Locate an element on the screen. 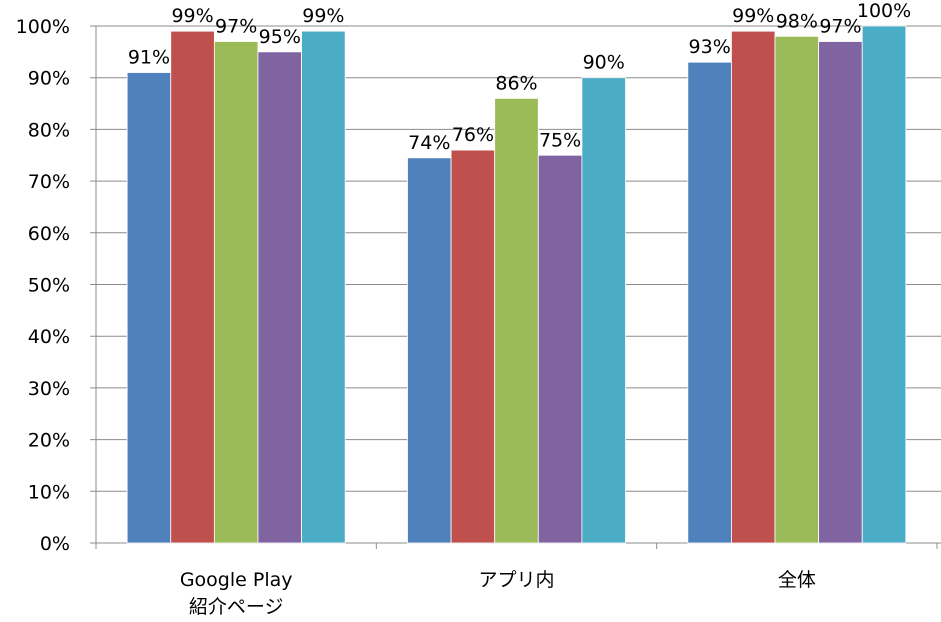 The height and width of the screenshot is (622, 941). category-label: 紹介ページ is located at coordinates (236, 607).